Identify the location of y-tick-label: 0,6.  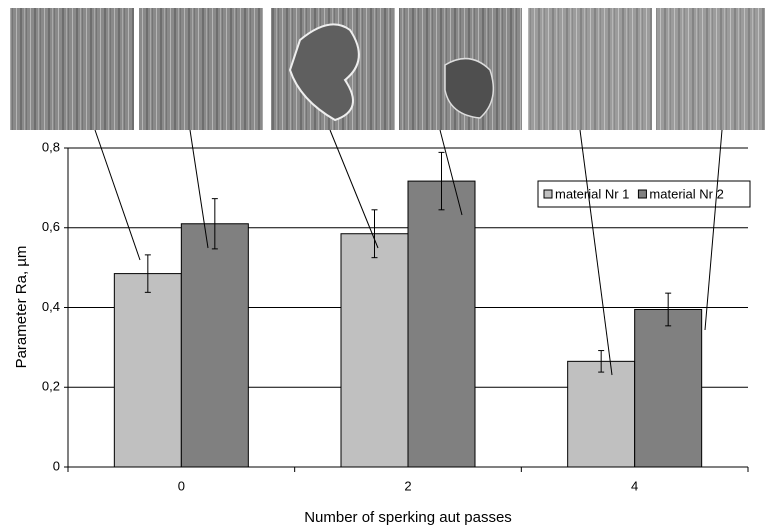
(51, 226).